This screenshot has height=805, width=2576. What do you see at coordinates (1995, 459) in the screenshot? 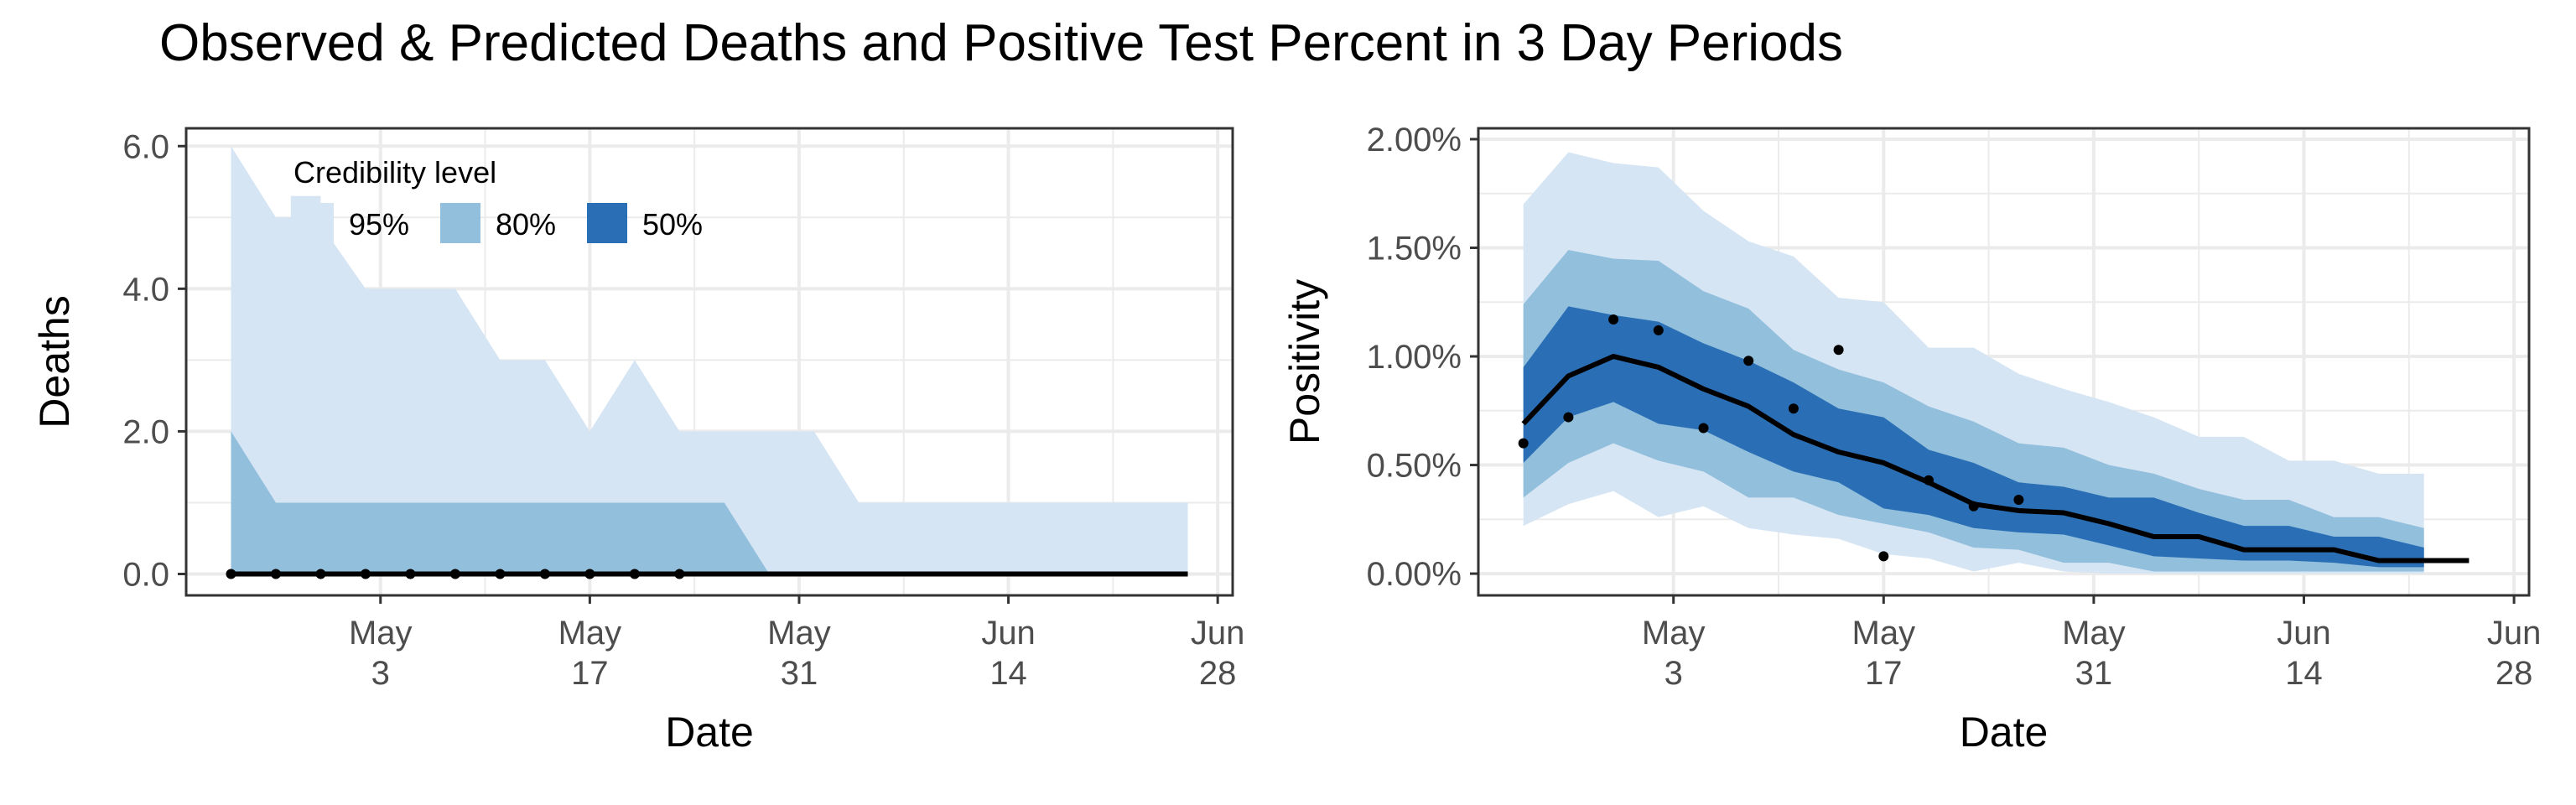
I see `predicted-line` at bounding box center [1995, 459].